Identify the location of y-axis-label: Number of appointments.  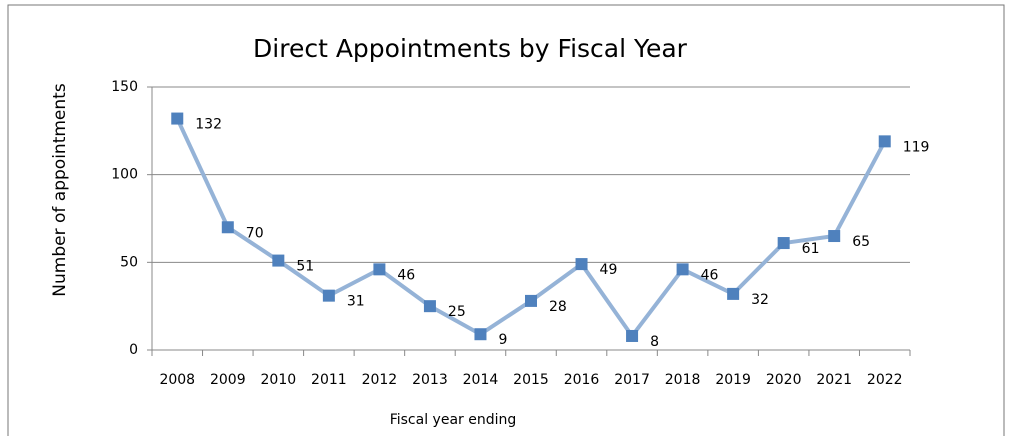
(60, 190).